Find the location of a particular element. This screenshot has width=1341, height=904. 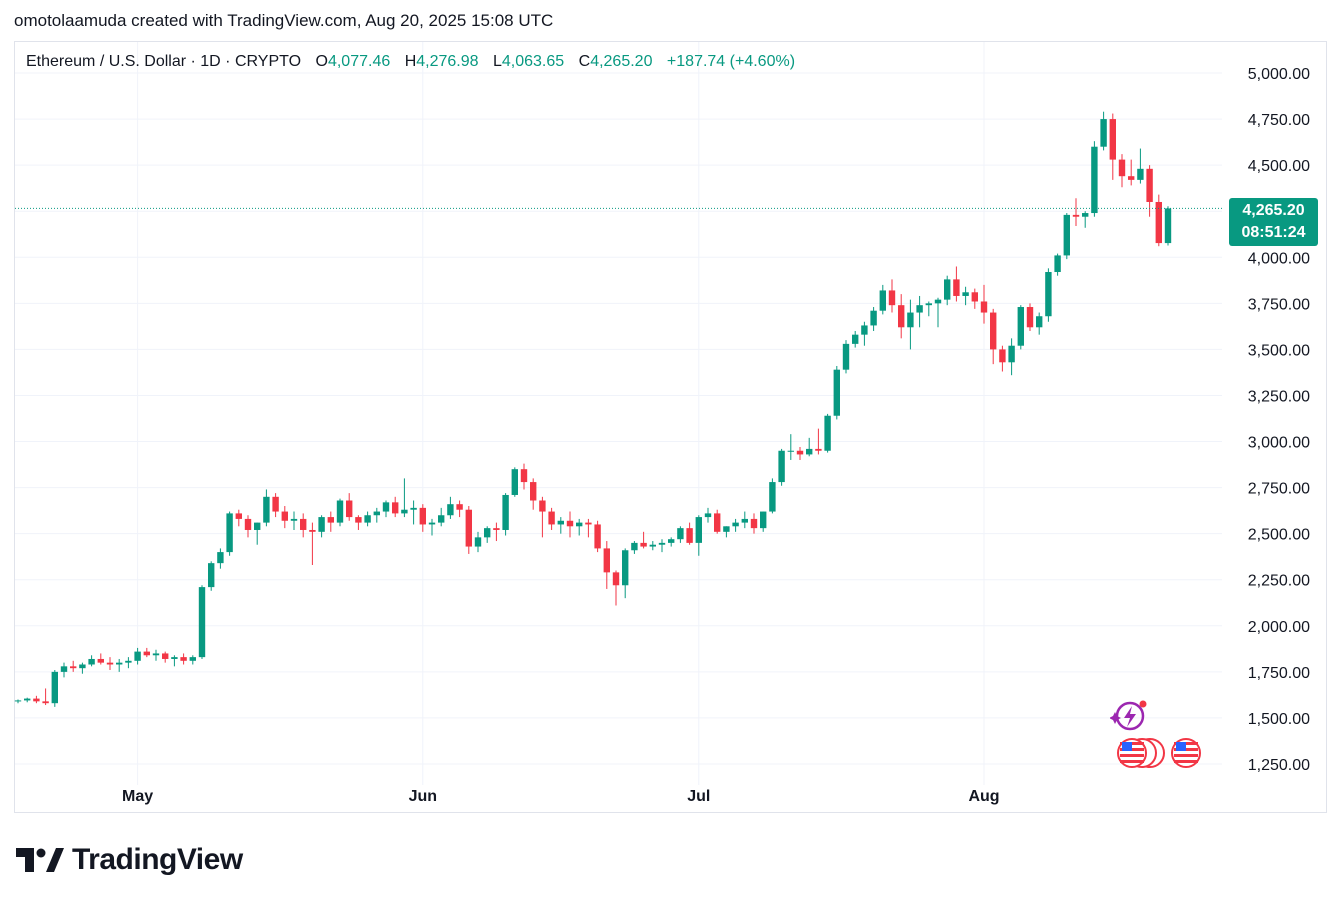

y-tick-label: 3,750.00 is located at coordinates (1279, 304).